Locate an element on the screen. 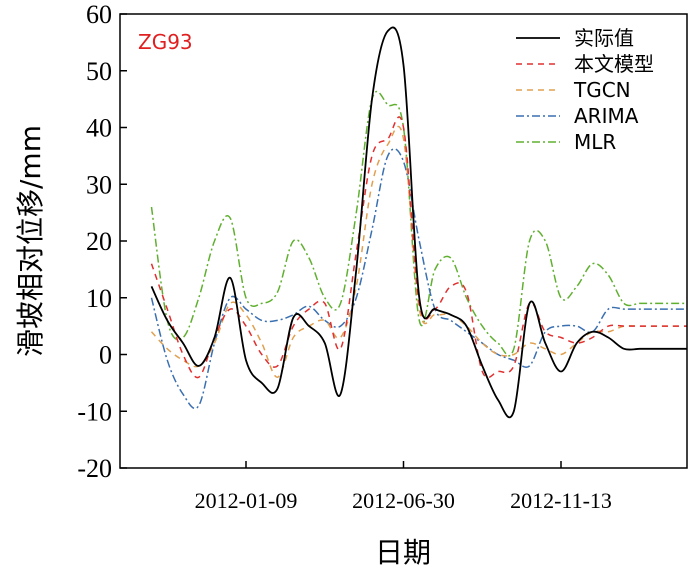 Image resolution: width=700 pixels, height=574 pixels. x-tick-label: 2012-01-09 is located at coordinates (246, 500).